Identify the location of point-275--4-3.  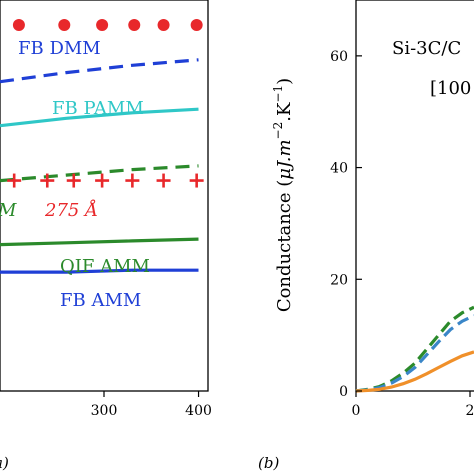
(102, 180).